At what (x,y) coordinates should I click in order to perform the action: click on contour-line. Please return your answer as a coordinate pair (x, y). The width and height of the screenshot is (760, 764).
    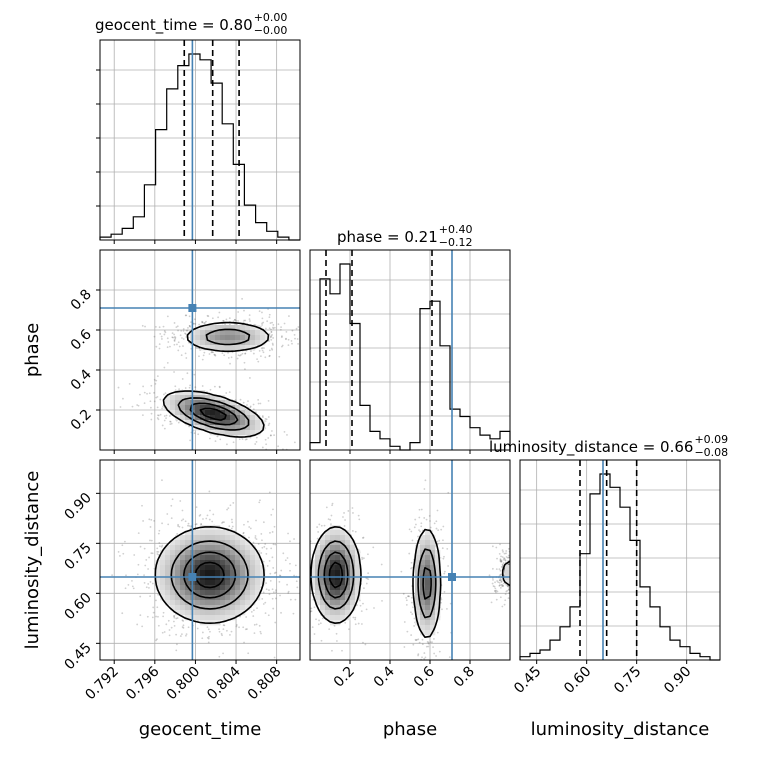
    Looking at the image, I should click on (213, 414).